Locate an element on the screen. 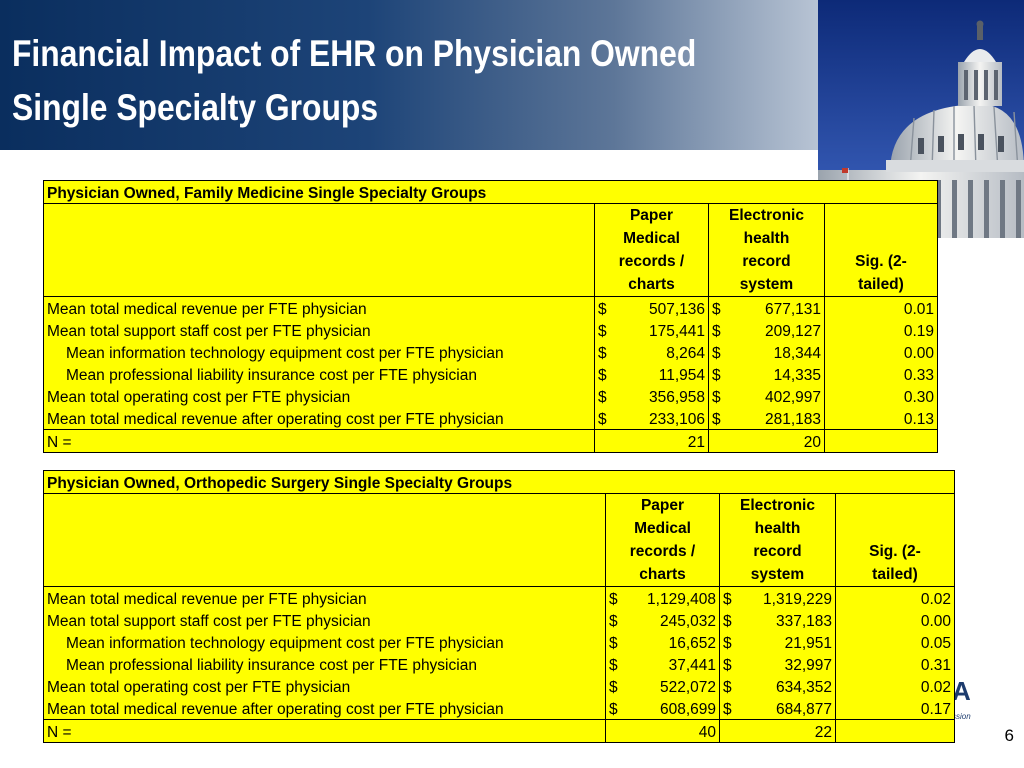 This screenshot has width=1024, height=768. ehr-value: 21,951 is located at coordinates (808, 643).